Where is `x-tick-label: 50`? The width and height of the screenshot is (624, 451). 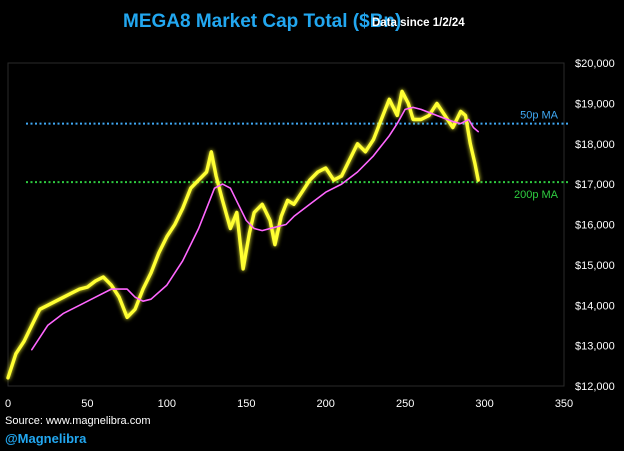 x-tick-label: 50 is located at coordinates (87, 404).